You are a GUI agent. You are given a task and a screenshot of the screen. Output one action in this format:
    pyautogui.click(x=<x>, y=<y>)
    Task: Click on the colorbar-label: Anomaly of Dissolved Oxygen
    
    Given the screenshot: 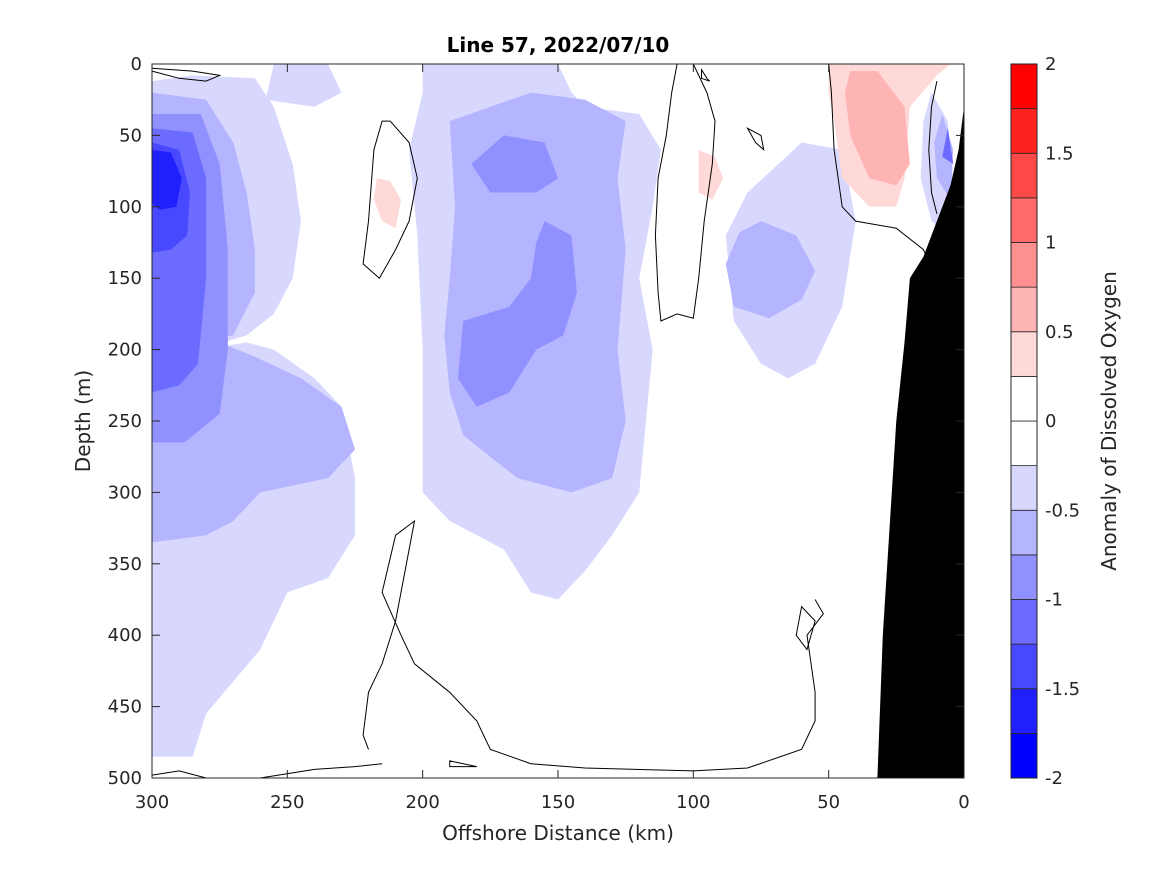 What is the action you would take?
    pyautogui.click(x=1109, y=421)
    